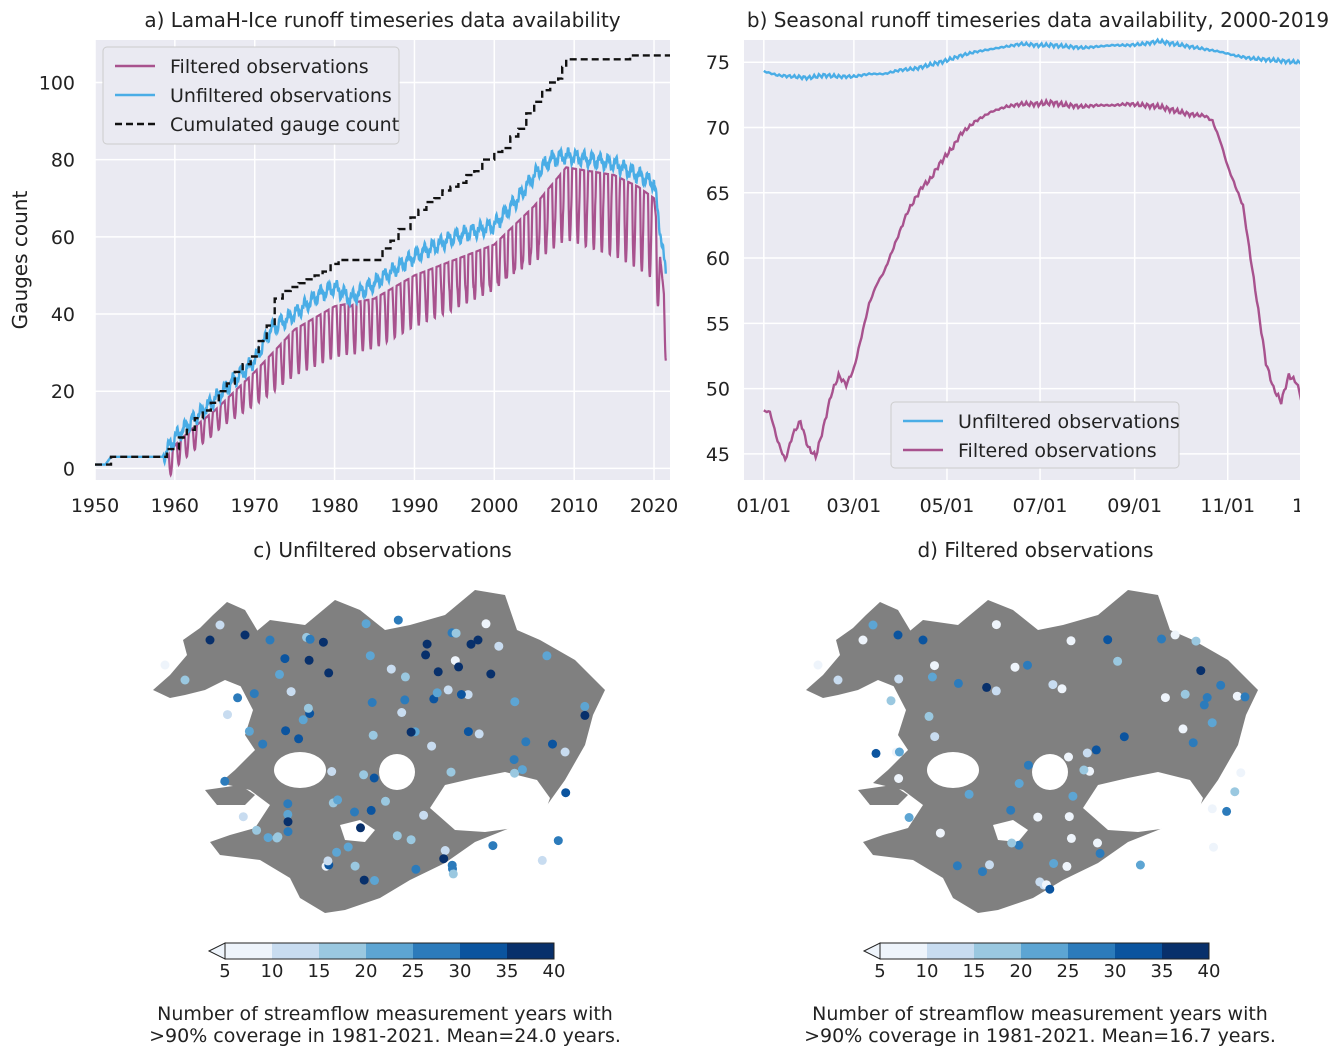 This screenshot has height=1050, width=1338. I want to click on colorbar-tick-label: 35, so click(1162, 970).